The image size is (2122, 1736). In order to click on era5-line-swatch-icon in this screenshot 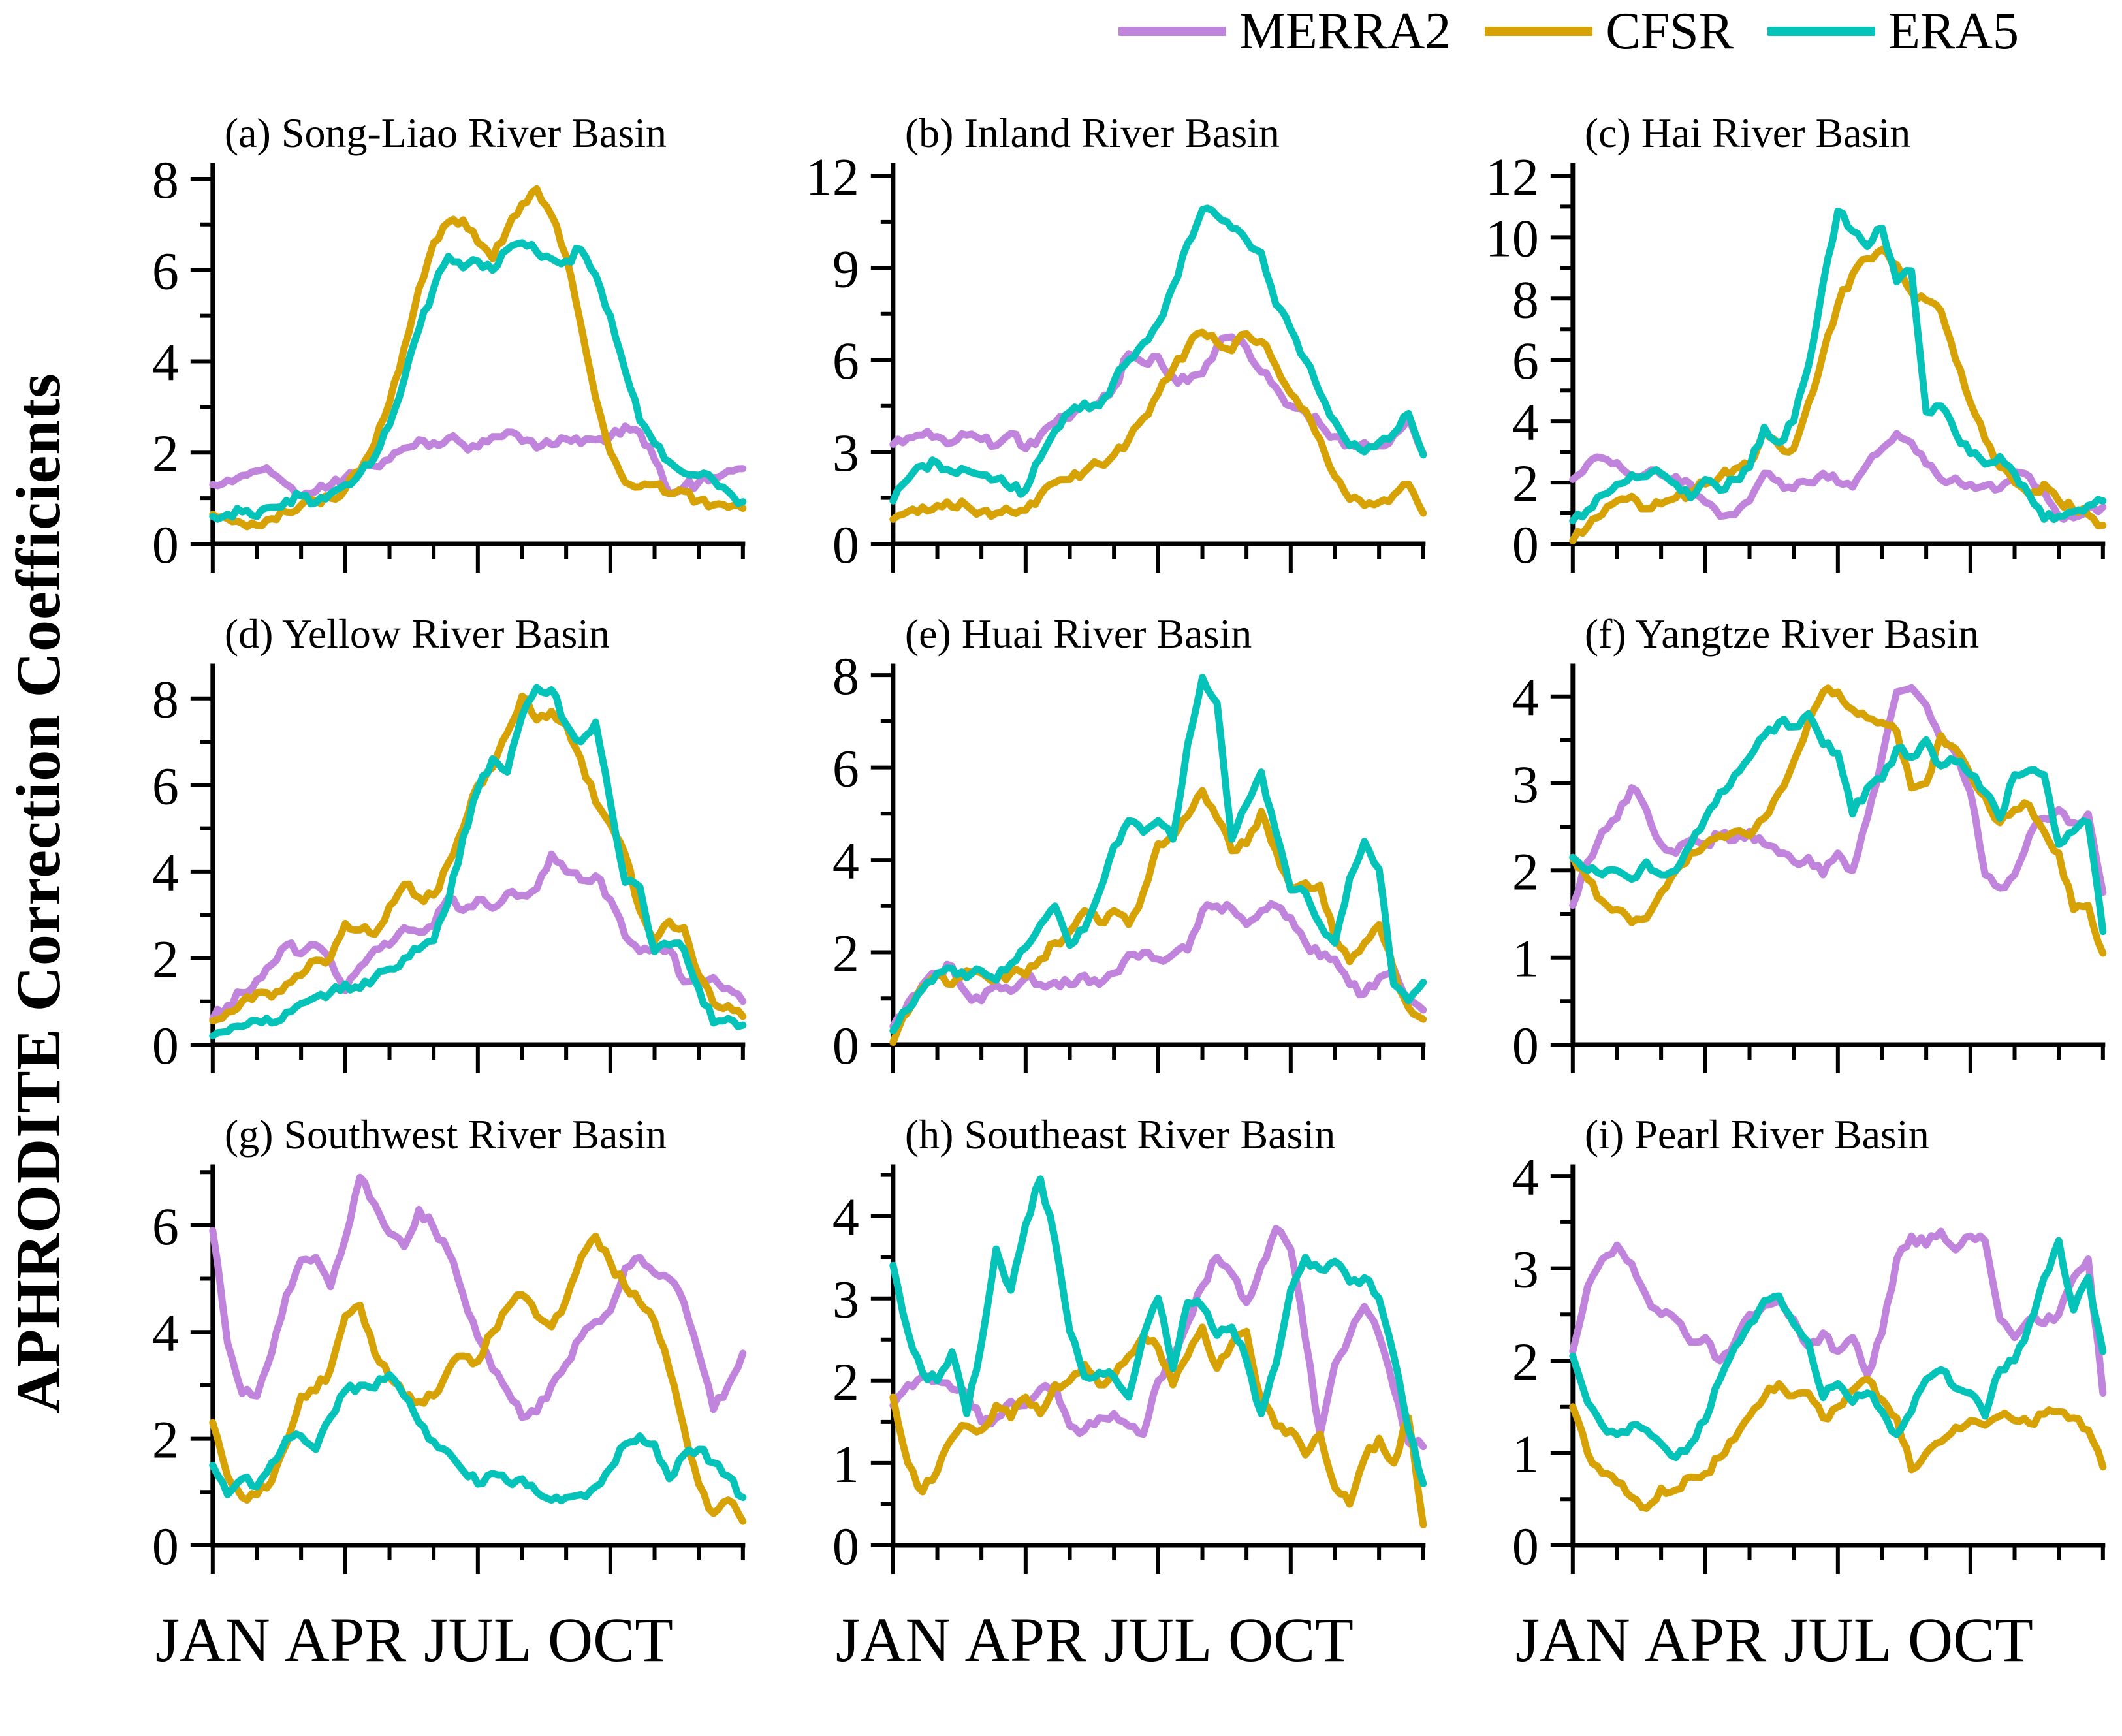, I will do `click(1821, 31)`.